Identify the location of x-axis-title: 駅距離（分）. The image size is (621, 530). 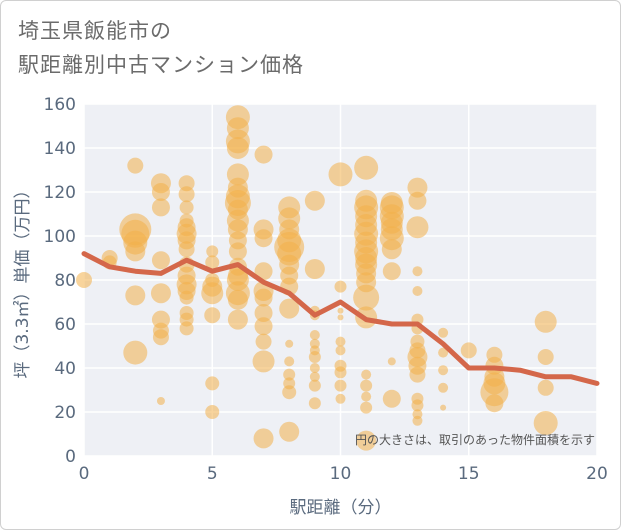
(341, 508).